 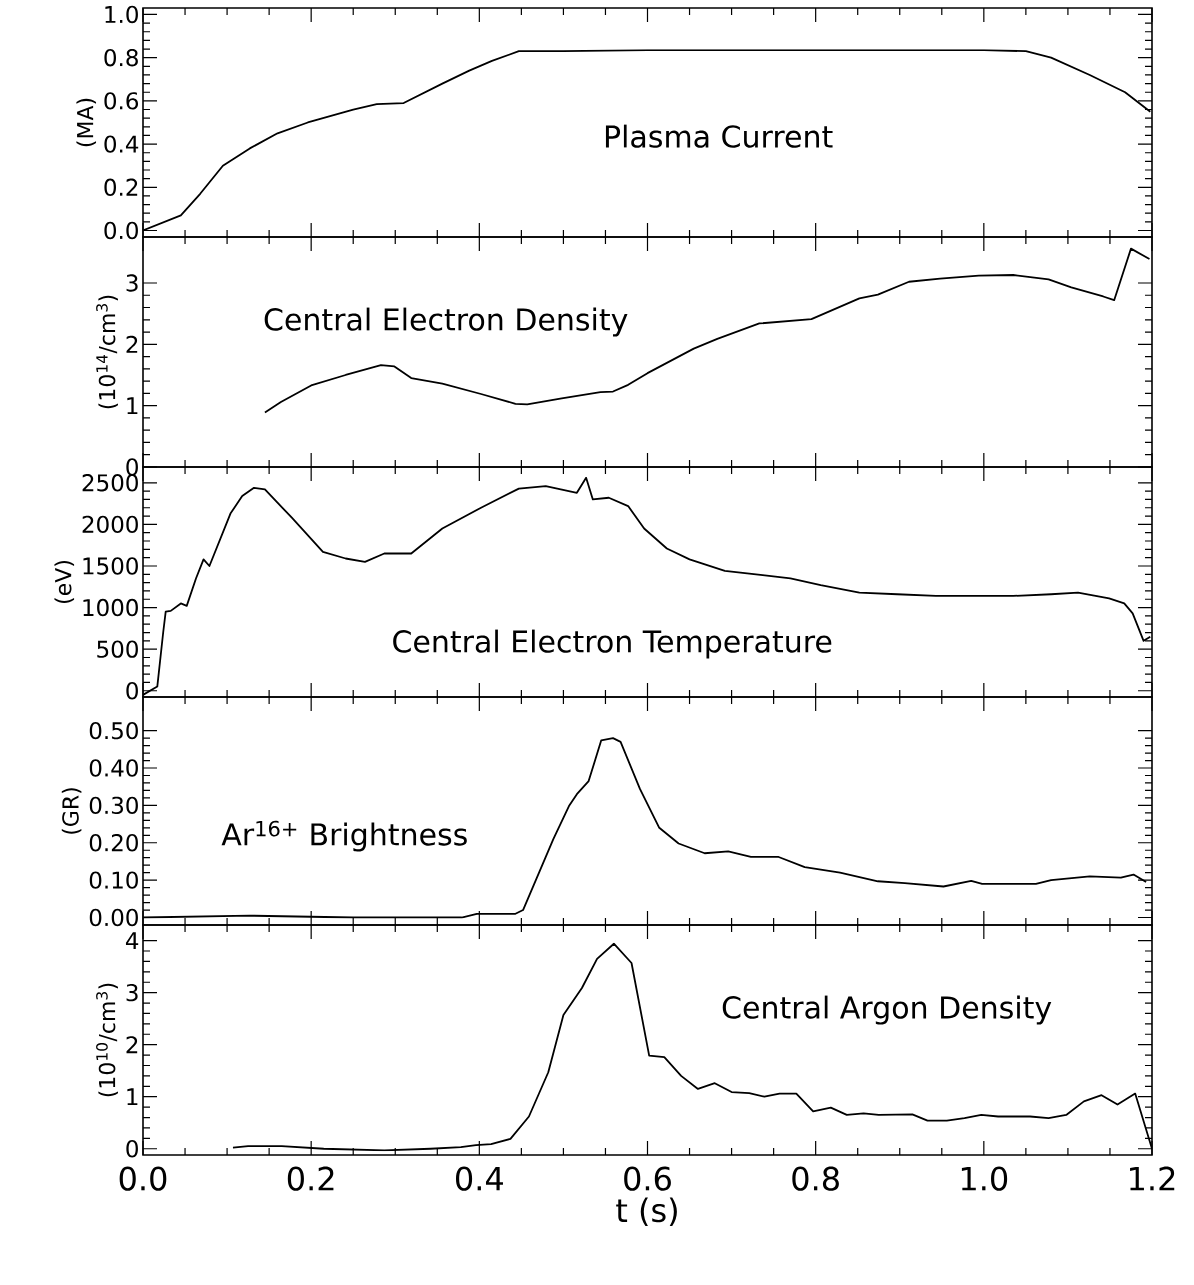 What do you see at coordinates (479, 1178) in the screenshot?
I see `x-tick-label: 0.4` at bounding box center [479, 1178].